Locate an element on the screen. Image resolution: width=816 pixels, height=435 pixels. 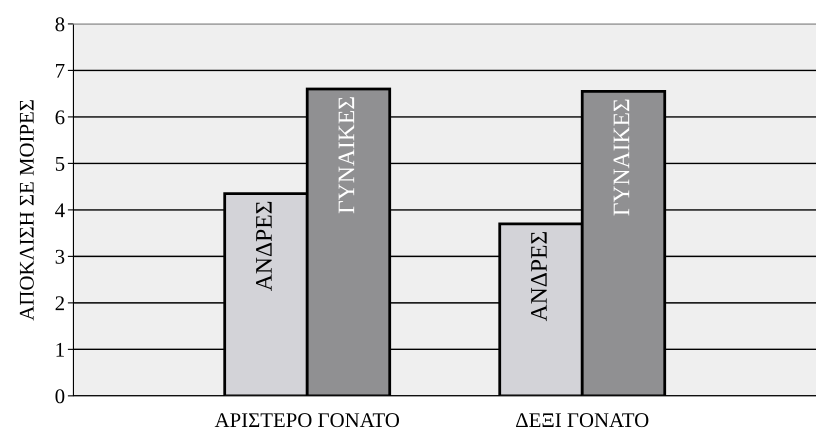
y-tick-label: 7 is located at coordinates (60, 71).